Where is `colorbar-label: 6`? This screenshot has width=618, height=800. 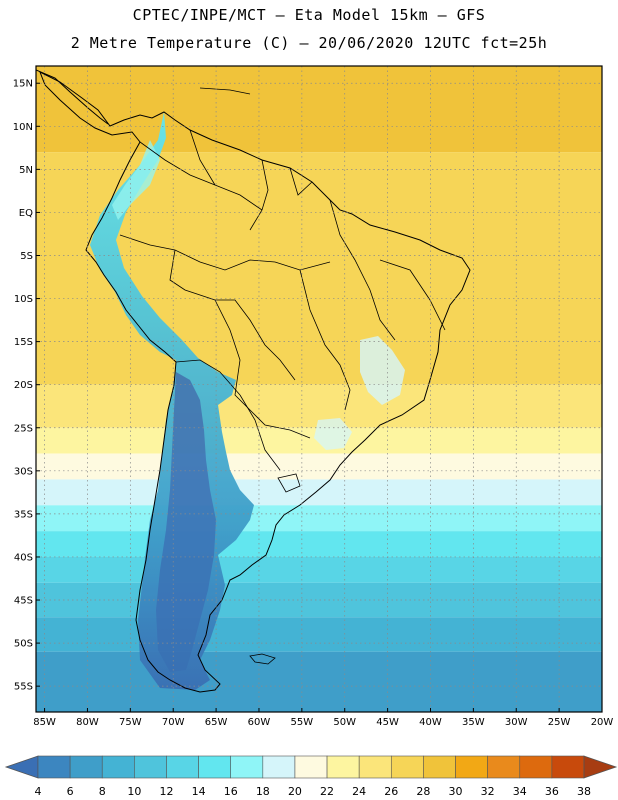
colorbar-label: 6 is located at coordinates (70, 791).